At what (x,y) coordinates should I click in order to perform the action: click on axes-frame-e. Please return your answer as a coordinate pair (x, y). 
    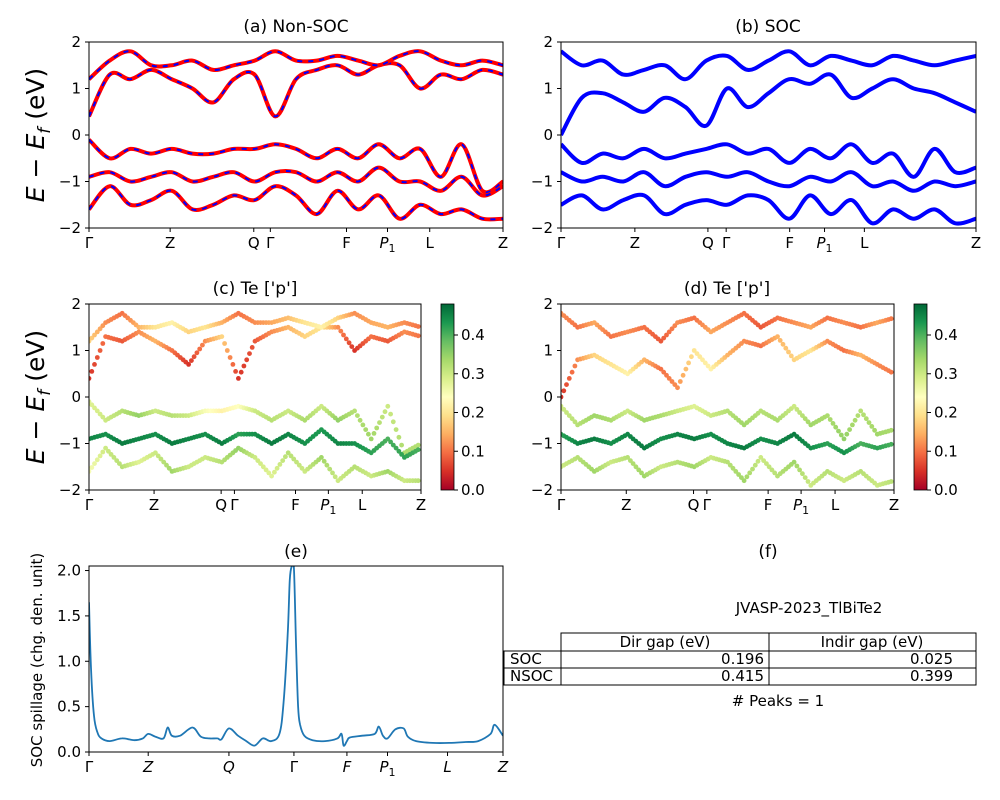
    Looking at the image, I should click on (296, 659).